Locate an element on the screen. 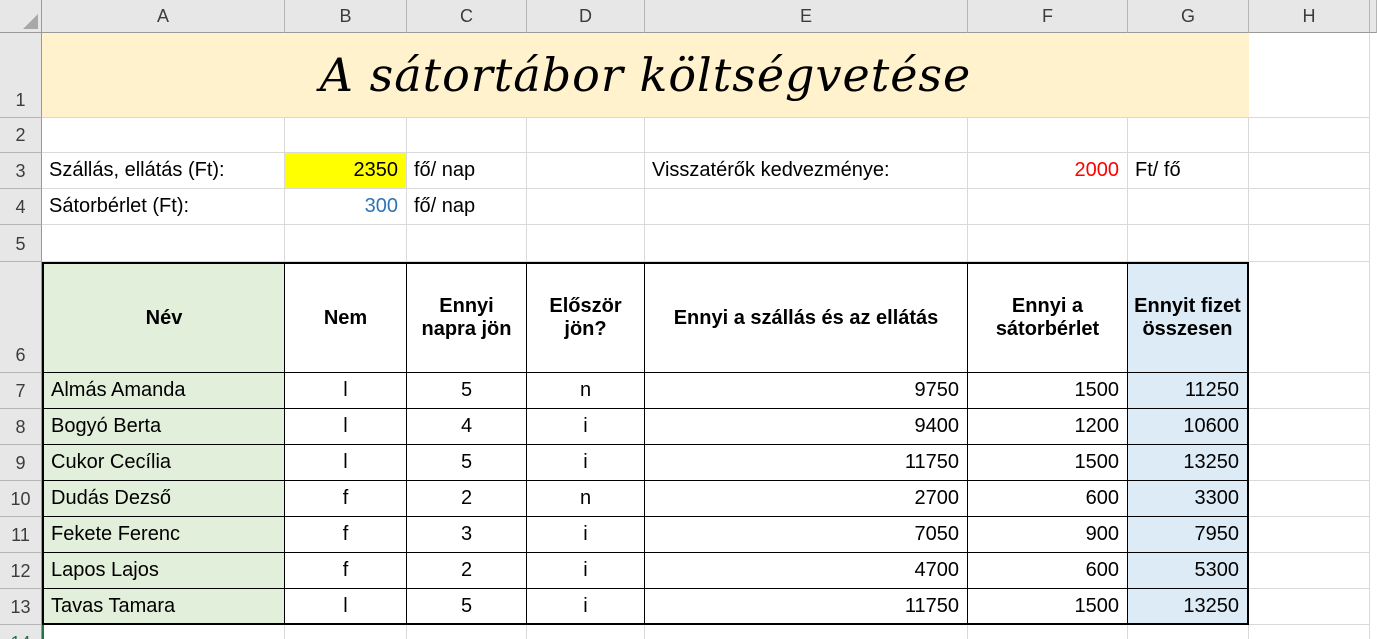 The image size is (1377, 639). header-tent: Ennyi a sátorbérlet is located at coordinates (1048, 317).